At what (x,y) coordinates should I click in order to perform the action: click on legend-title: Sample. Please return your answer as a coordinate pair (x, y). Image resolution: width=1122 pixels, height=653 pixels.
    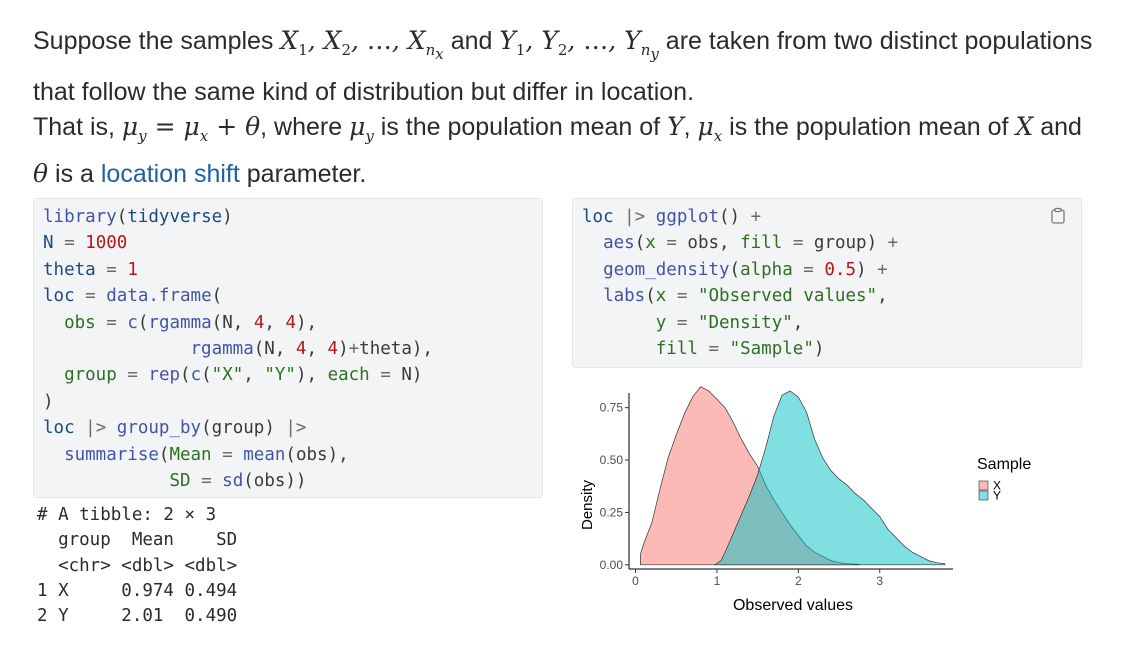
    Looking at the image, I should click on (1004, 464).